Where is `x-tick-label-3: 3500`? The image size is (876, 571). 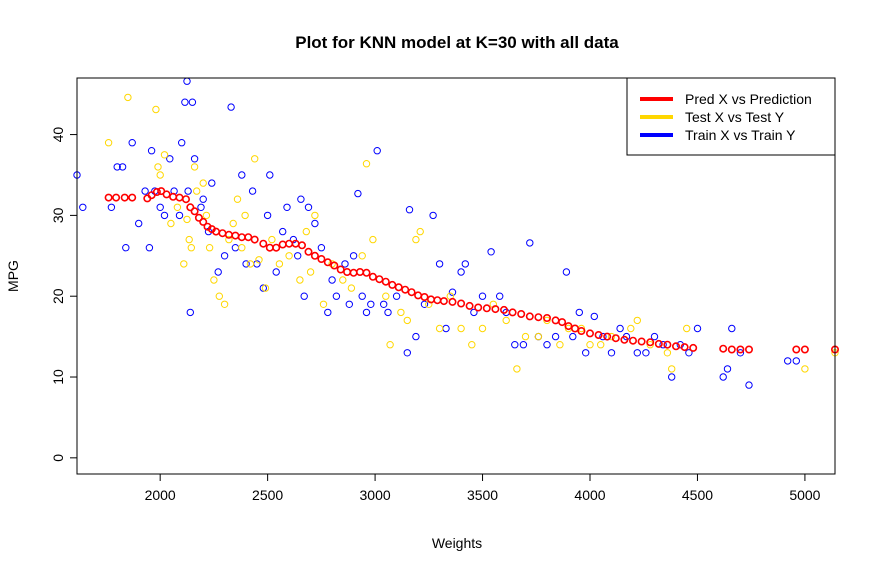 x-tick-label-3: 3500 is located at coordinates (482, 495).